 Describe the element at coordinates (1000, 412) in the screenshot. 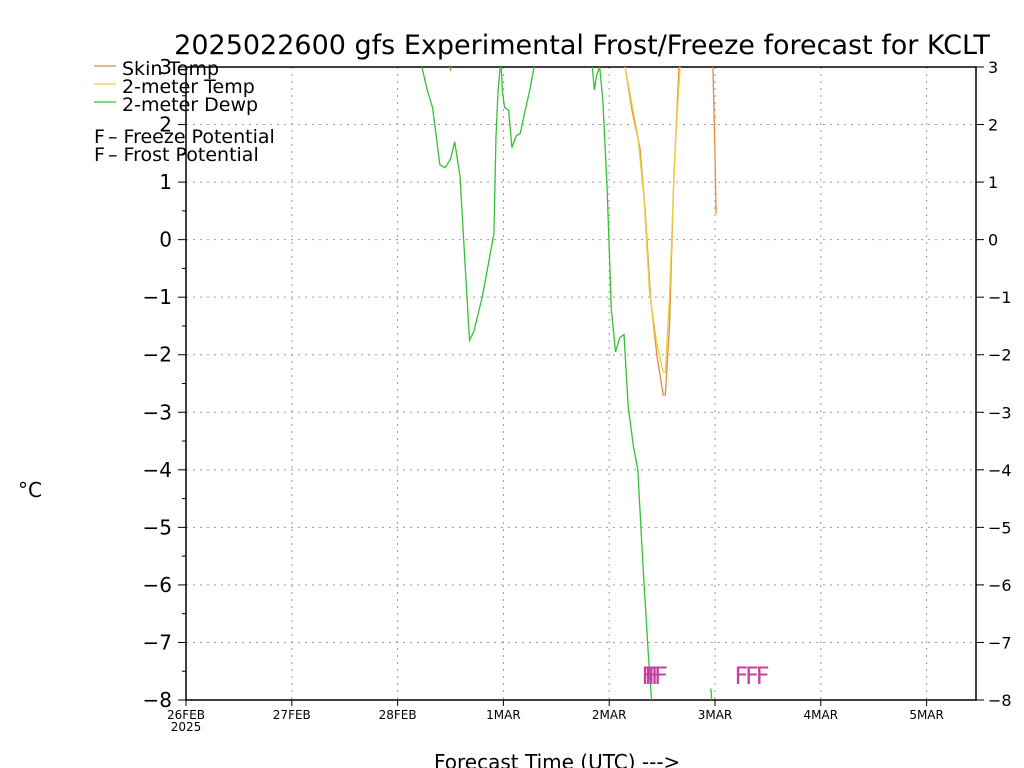

I see `y-tick-label-right: −3` at that location.